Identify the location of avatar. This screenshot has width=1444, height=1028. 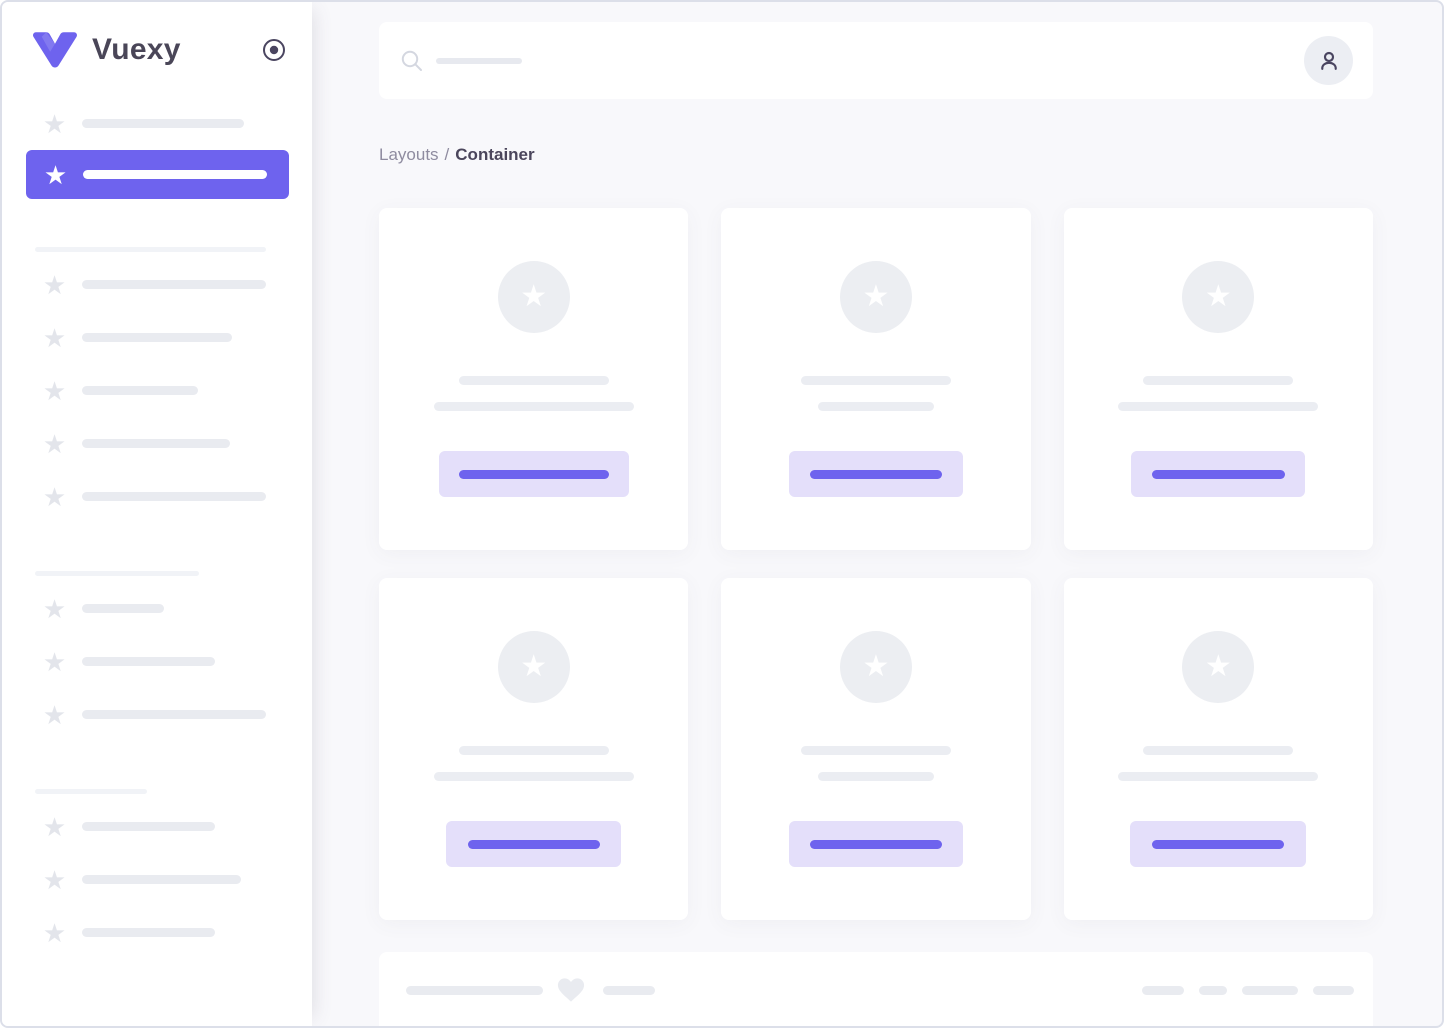
(1328, 60).